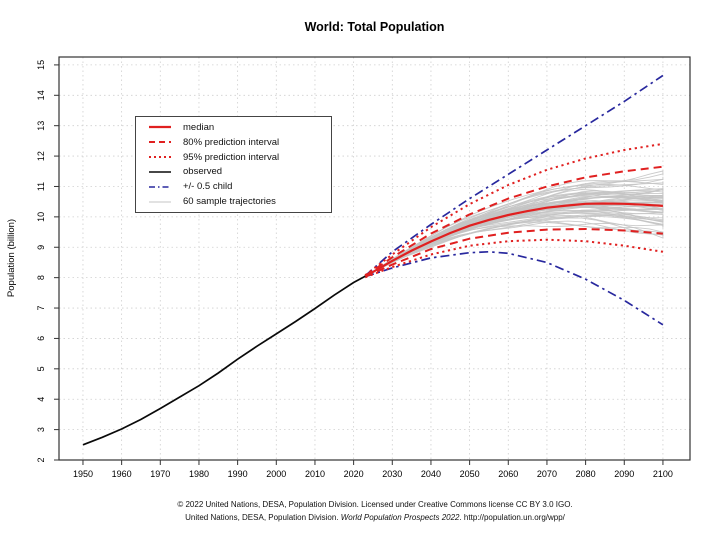  What do you see at coordinates (239, 172) in the screenshot?
I see `legend-item-observed: observed` at bounding box center [239, 172].